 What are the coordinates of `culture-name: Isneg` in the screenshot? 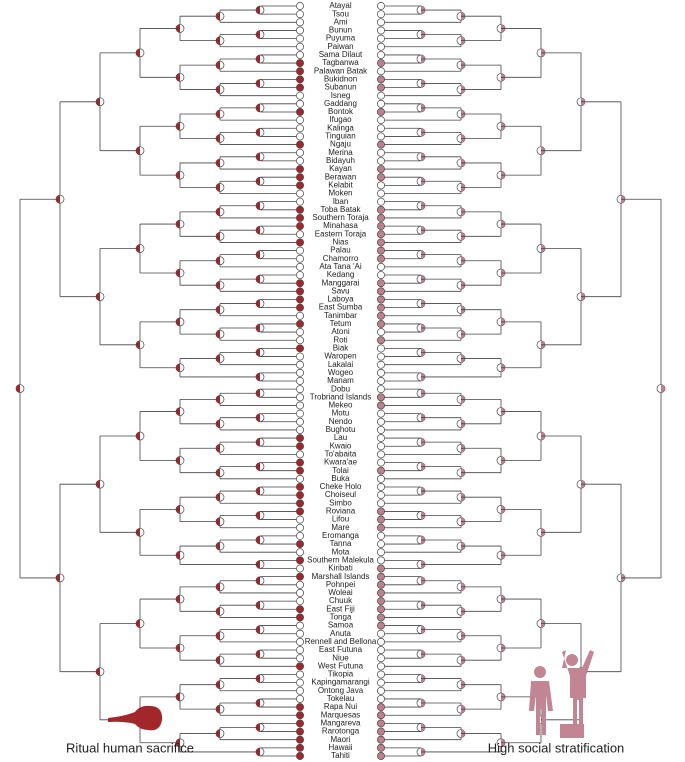 It's located at (341, 95).